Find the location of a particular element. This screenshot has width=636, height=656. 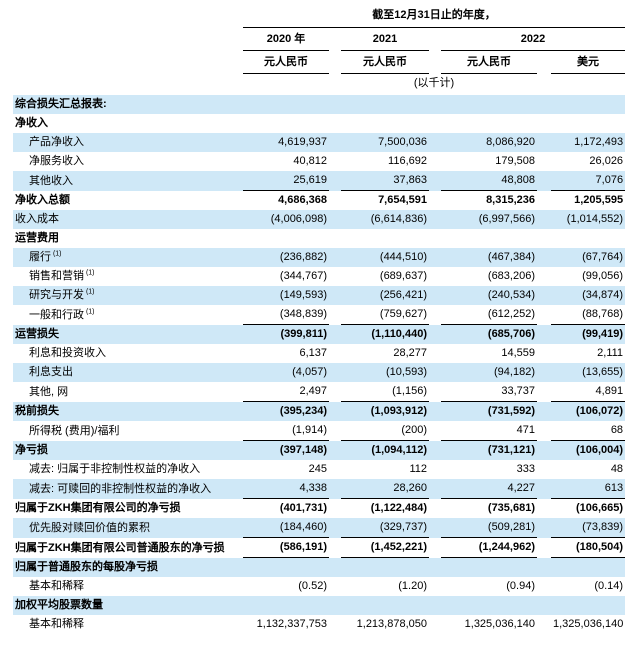

row-label: 所得税 (费用)/福利 is located at coordinates (74, 430).